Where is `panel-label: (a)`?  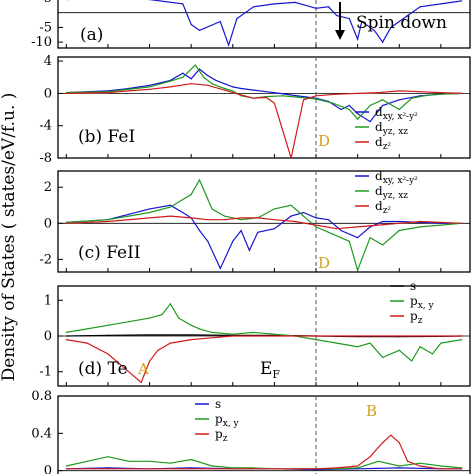 panel-label: (a) is located at coordinates (91, 35).